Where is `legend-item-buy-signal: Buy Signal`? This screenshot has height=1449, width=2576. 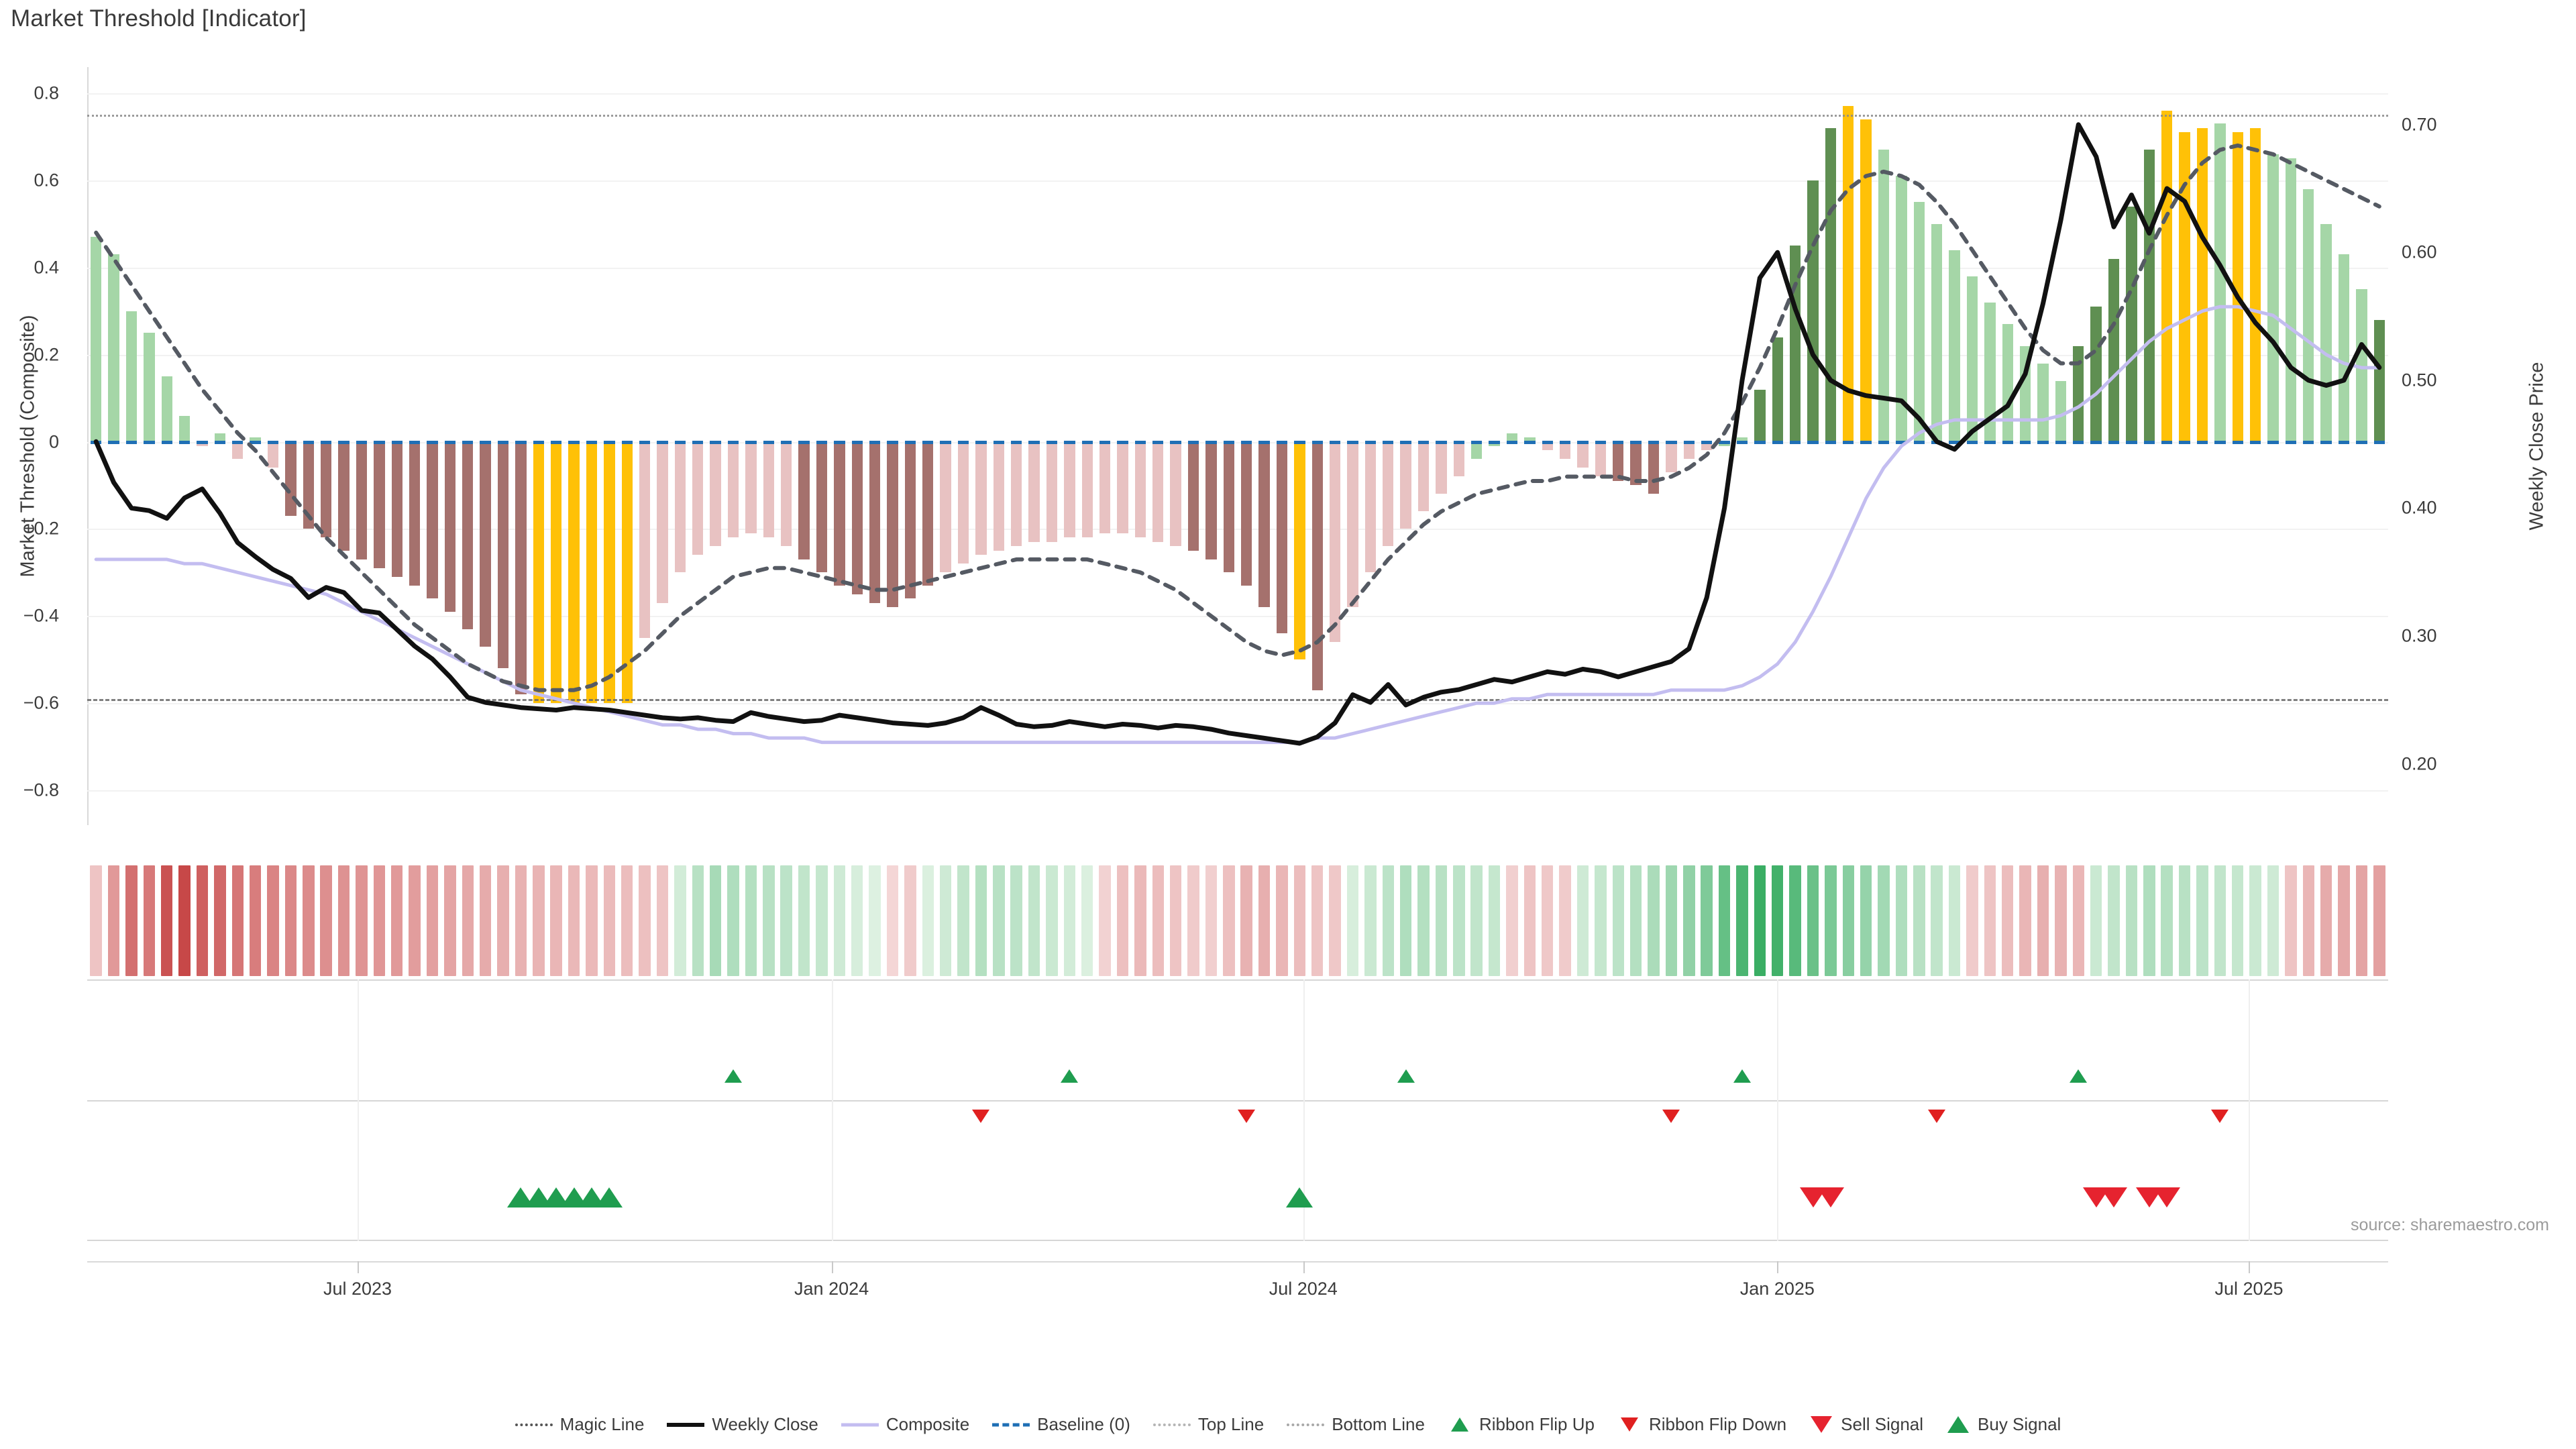 legend-item-buy-signal: Buy Signal is located at coordinates (2003, 1424).